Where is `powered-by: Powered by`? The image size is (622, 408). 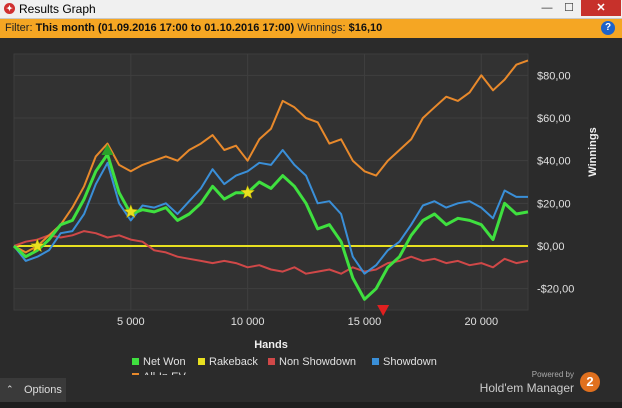 powered-by: Powered by is located at coordinates (552, 374).